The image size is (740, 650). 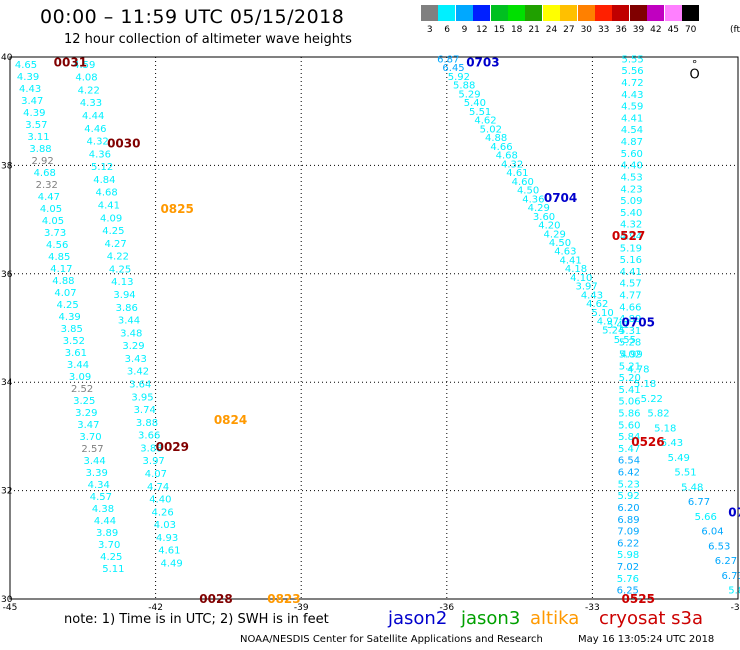 I want to click on wave-height-value: 4.23, so click(x=631, y=189).